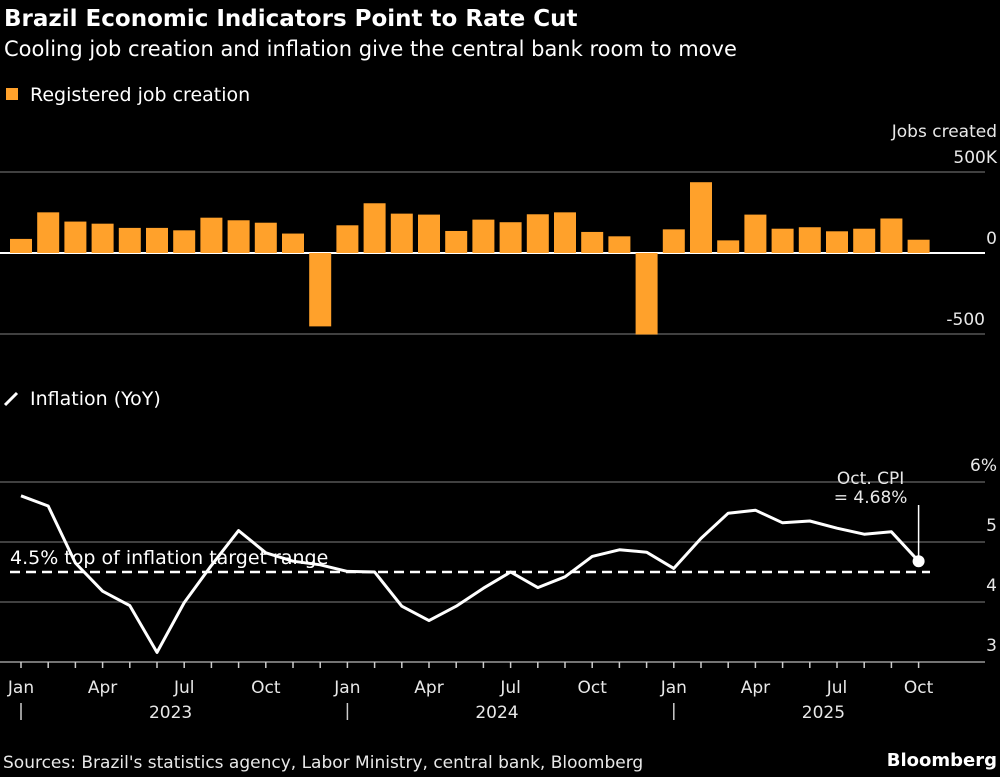 The height and width of the screenshot is (777, 1000). Describe the element at coordinates (12, 94) in the screenshot. I see `legend-square-icon` at that location.